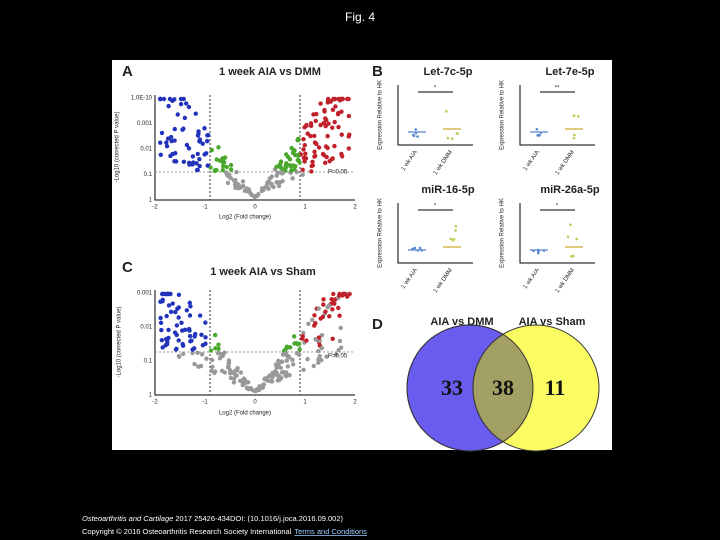  What do you see at coordinates (305, 403) in the screenshot?
I see `x-tick-label: 1` at bounding box center [305, 403].